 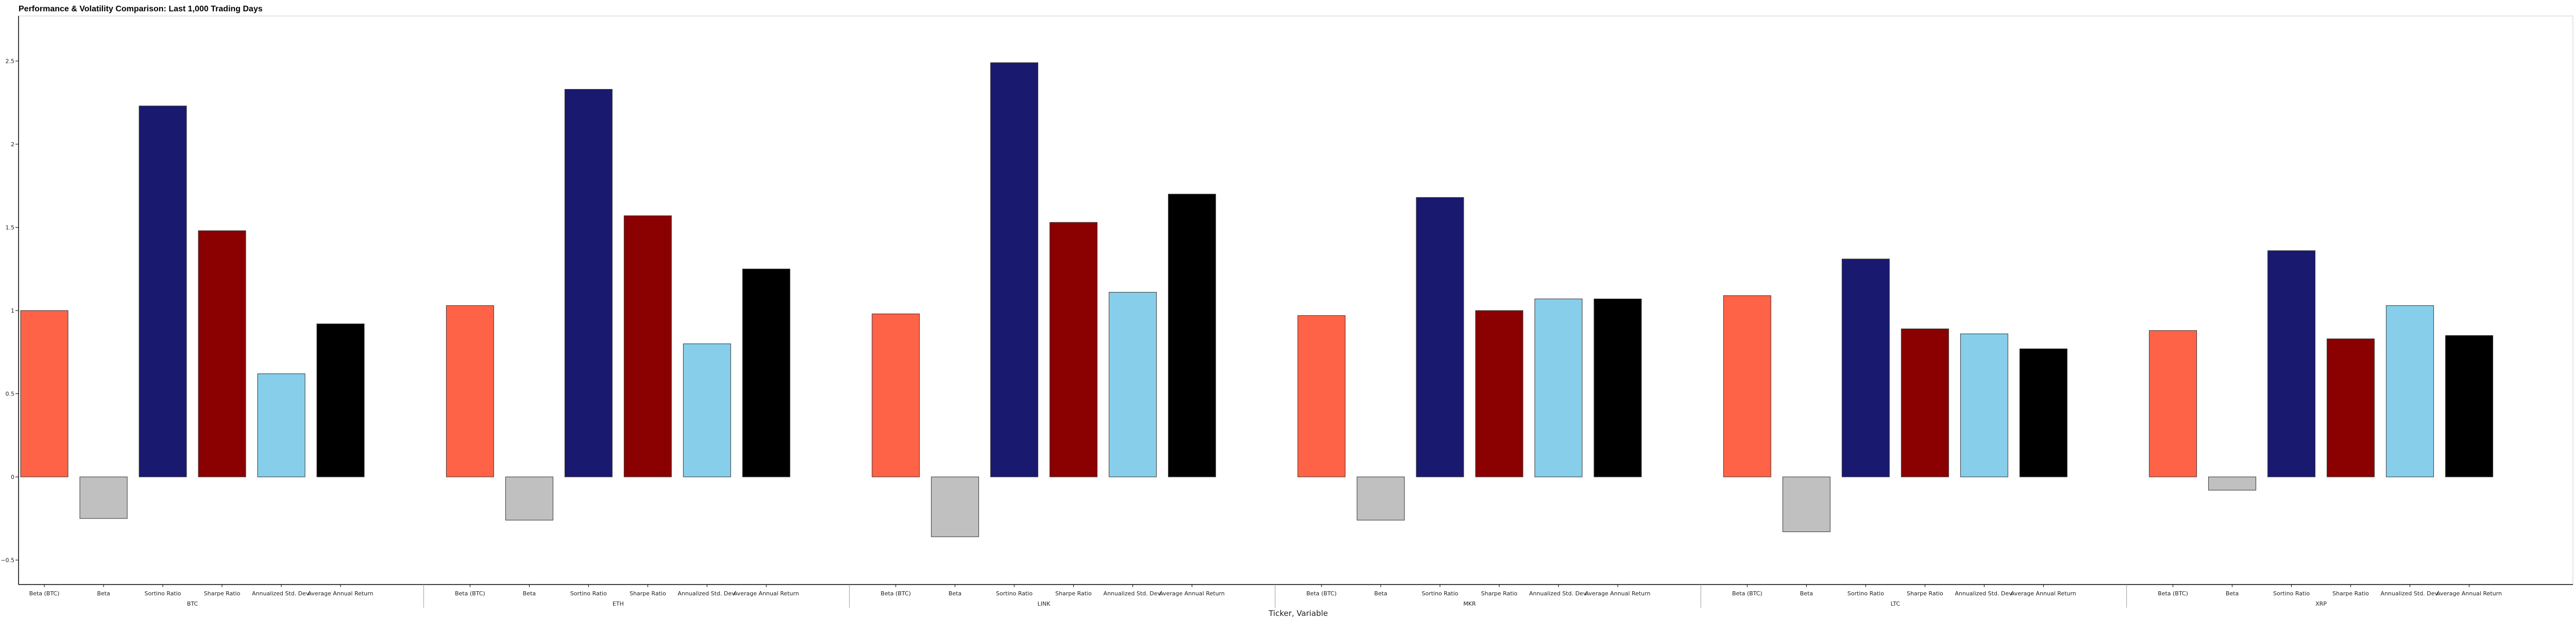 I want to click on bar-group-eth, so click(x=618, y=305).